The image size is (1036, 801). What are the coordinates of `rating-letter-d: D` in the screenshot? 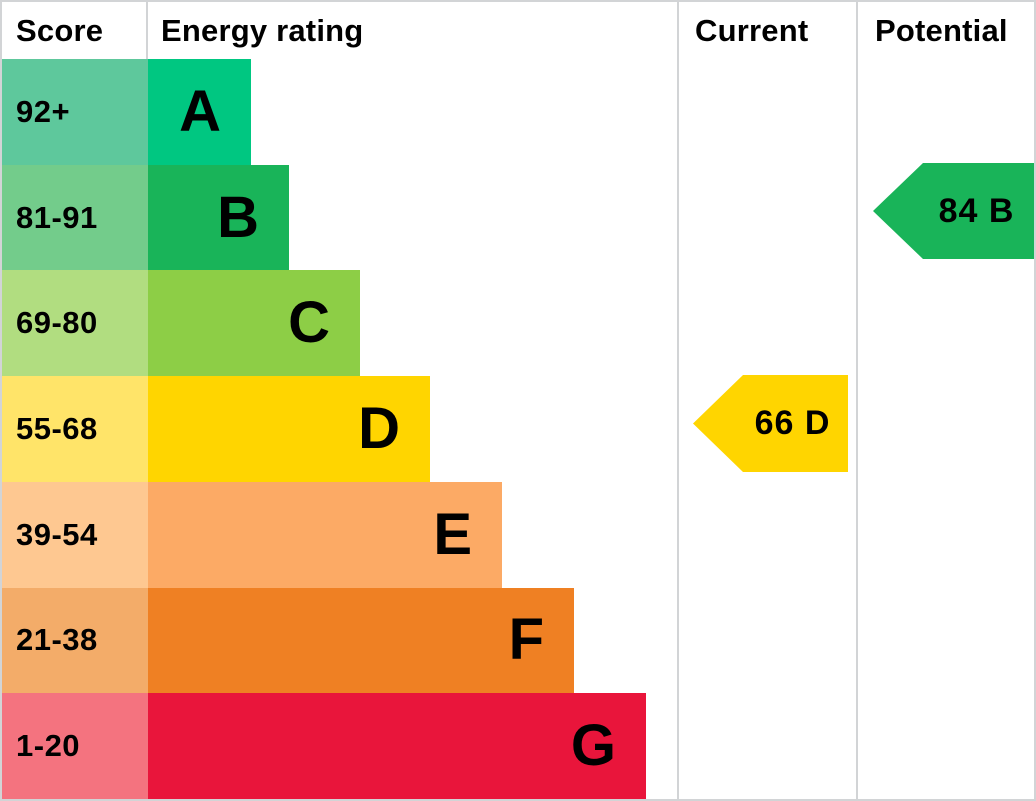 It's located at (379, 429).